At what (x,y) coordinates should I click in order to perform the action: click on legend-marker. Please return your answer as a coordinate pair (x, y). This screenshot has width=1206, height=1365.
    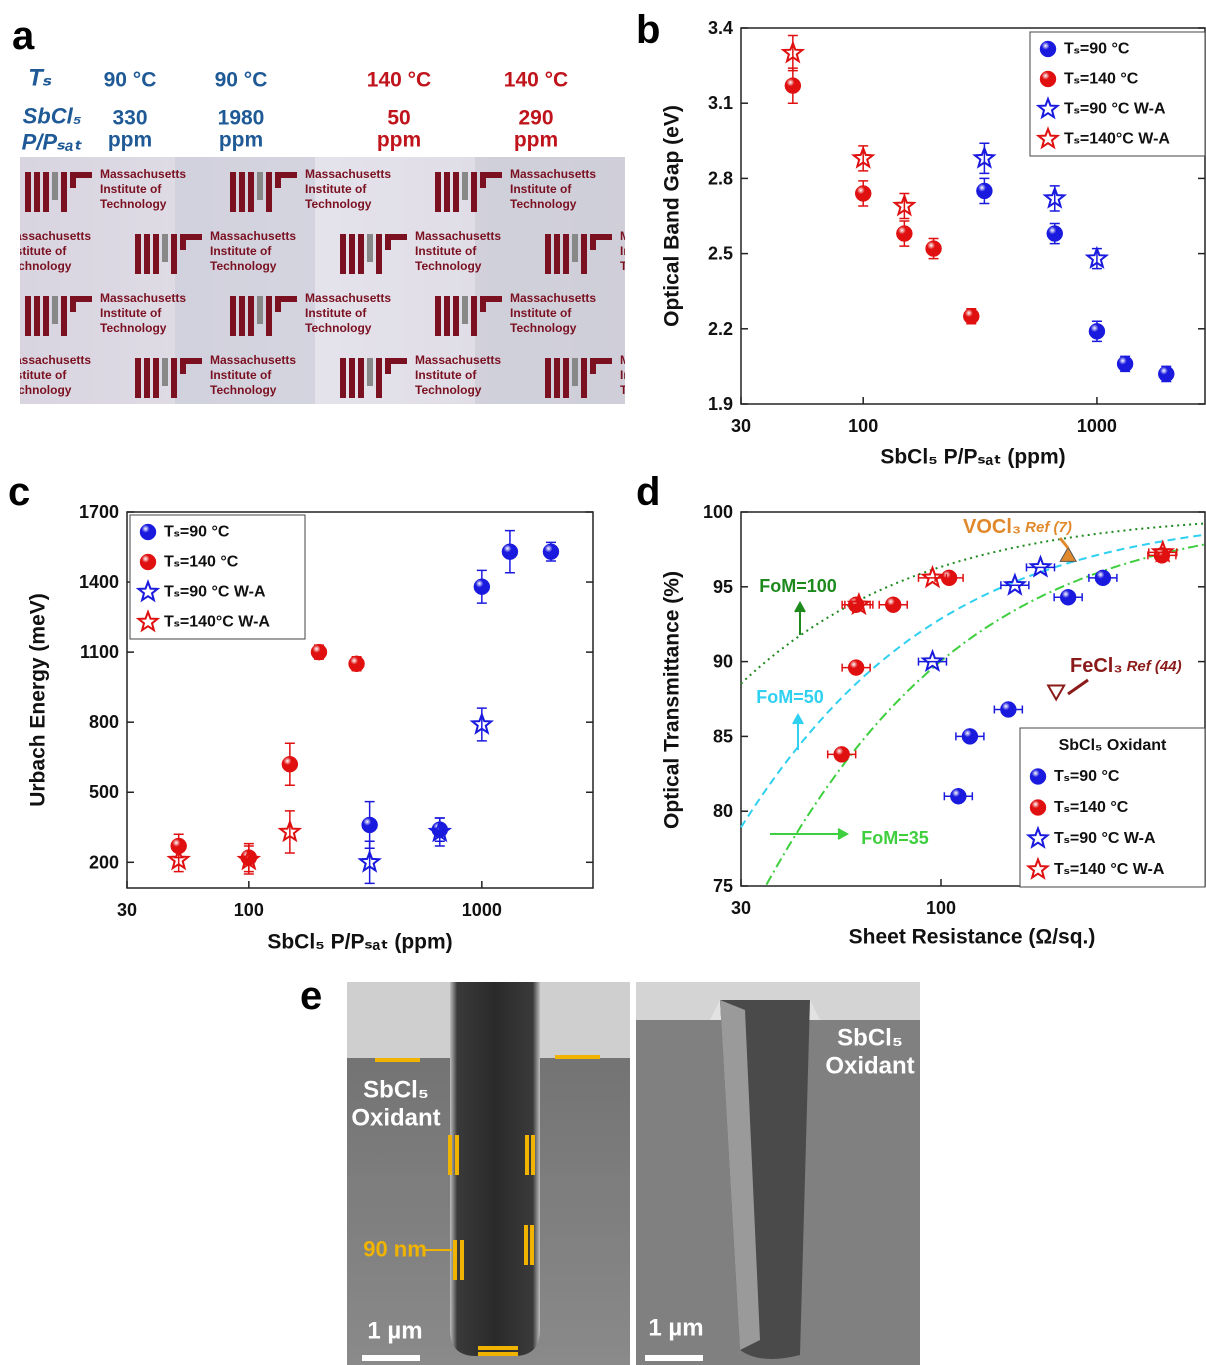
    Looking at the image, I should click on (1048, 108).